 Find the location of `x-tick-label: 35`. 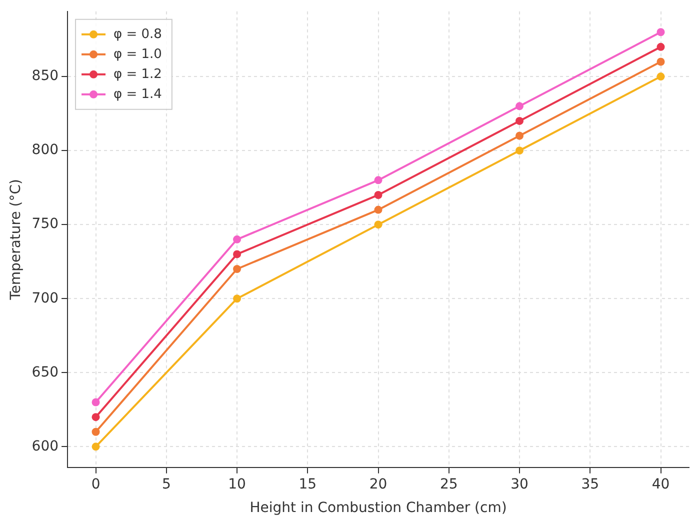

x-tick-label: 35 is located at coordinates (590, 484).